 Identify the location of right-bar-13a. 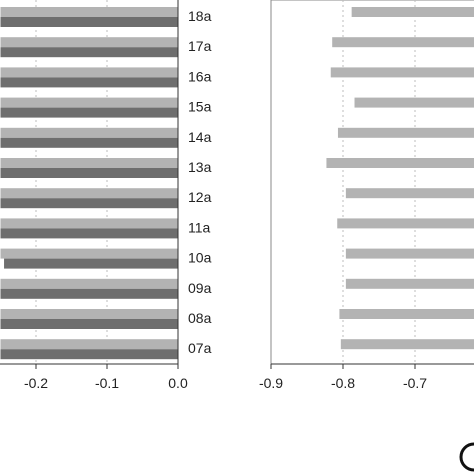
(400, 163).